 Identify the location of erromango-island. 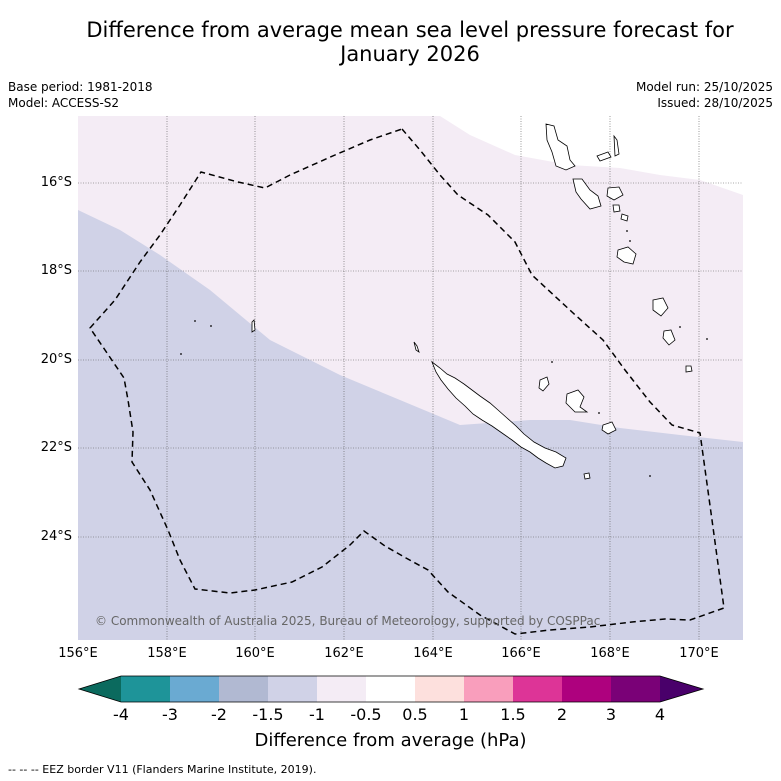
(660, 307).